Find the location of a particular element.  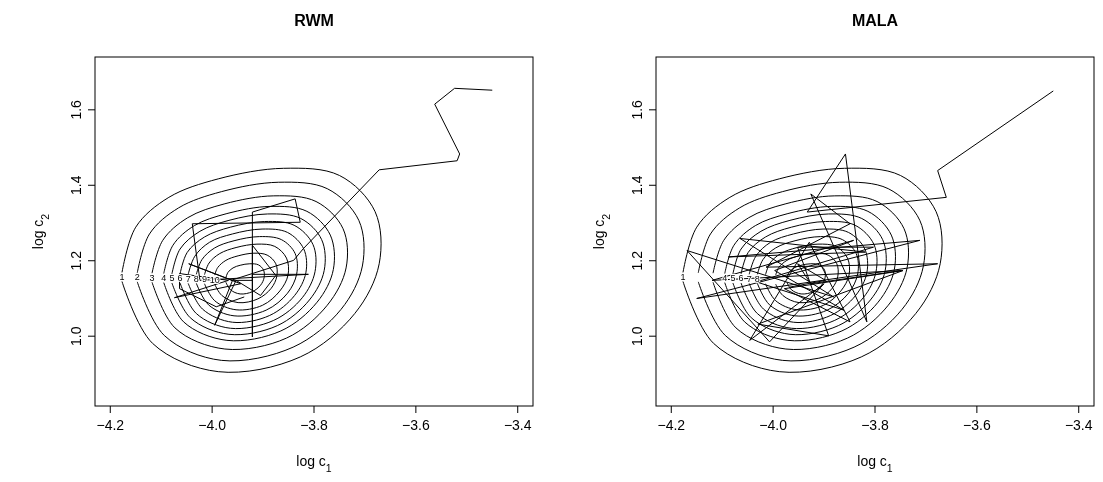

chart-title: RWM is located at coordinates (314, 20).